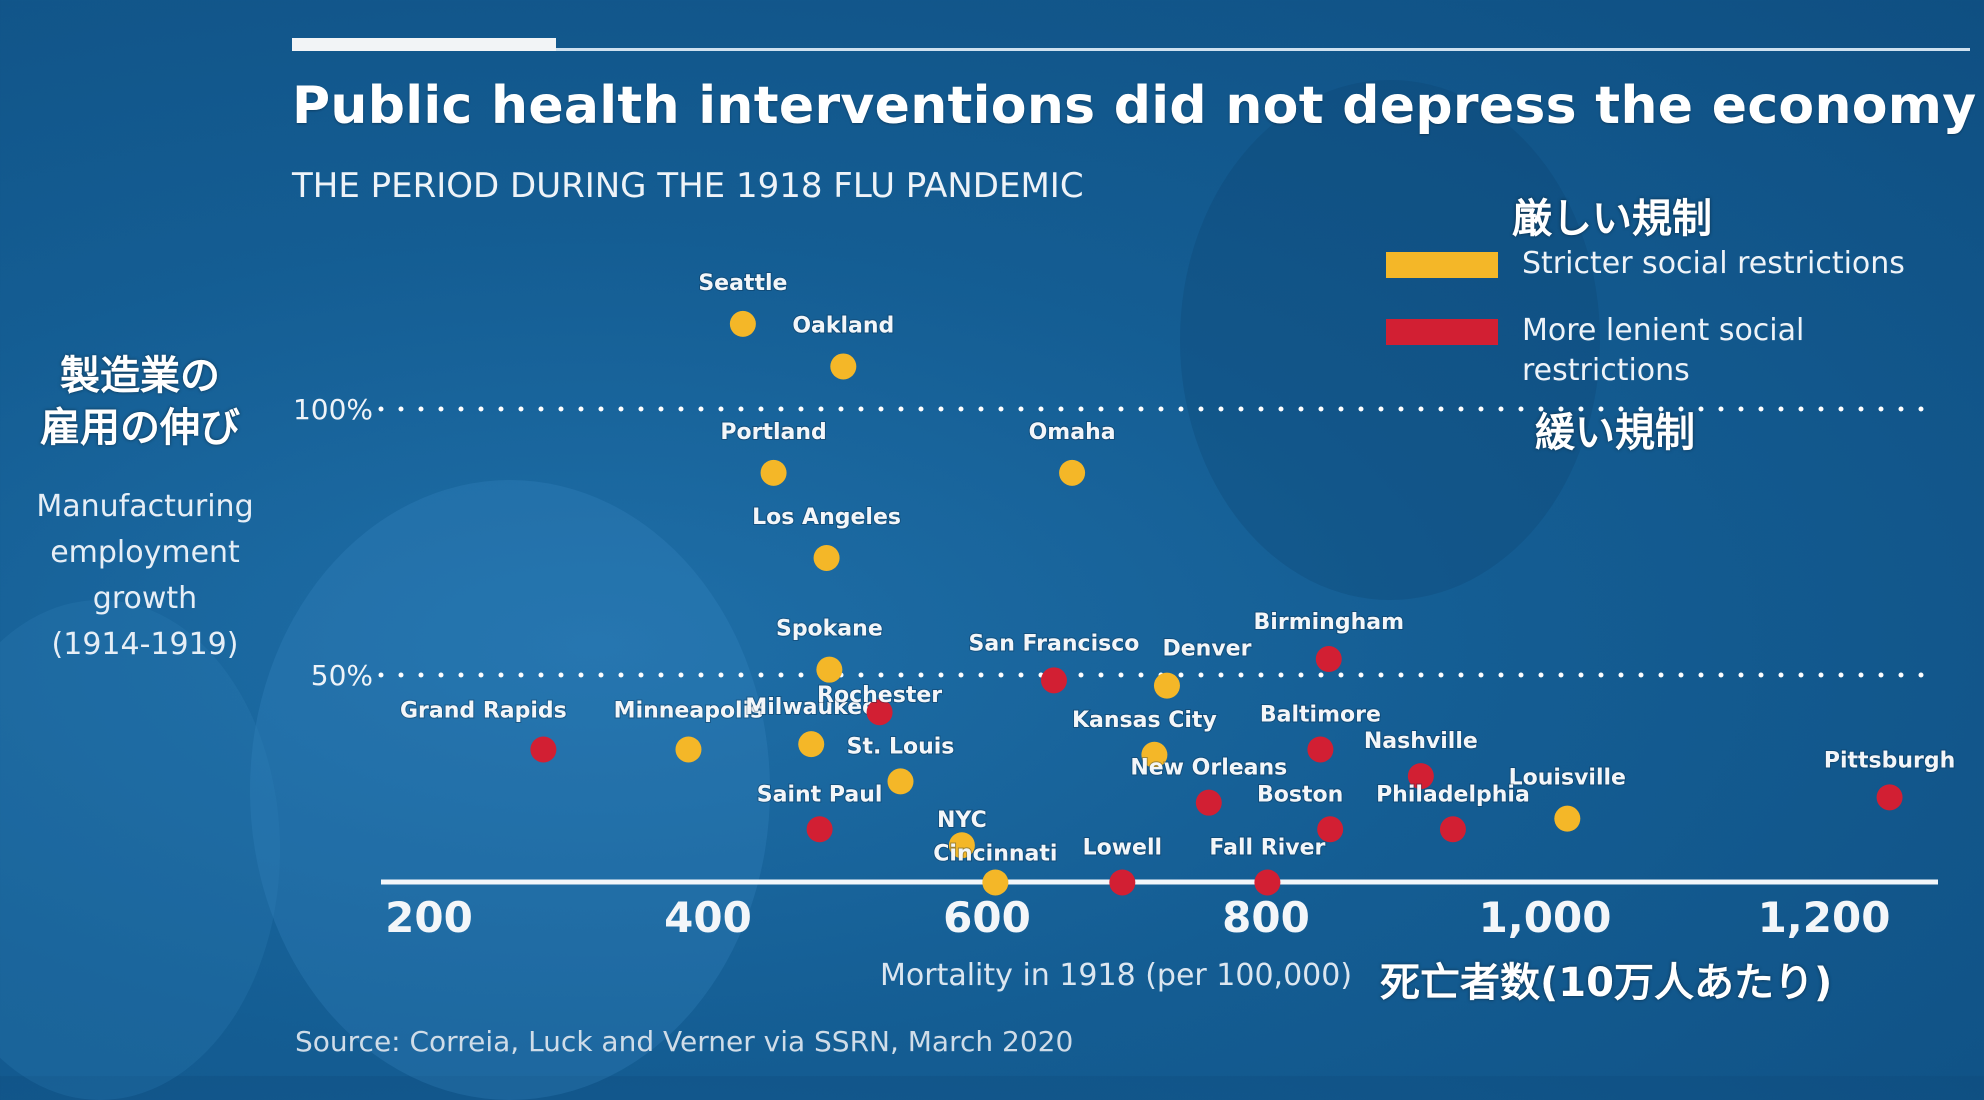  What do you see at coordinates (843, 325) in the screenshot?
I see `city-label: Oakland` at bounding box center [843, 325].